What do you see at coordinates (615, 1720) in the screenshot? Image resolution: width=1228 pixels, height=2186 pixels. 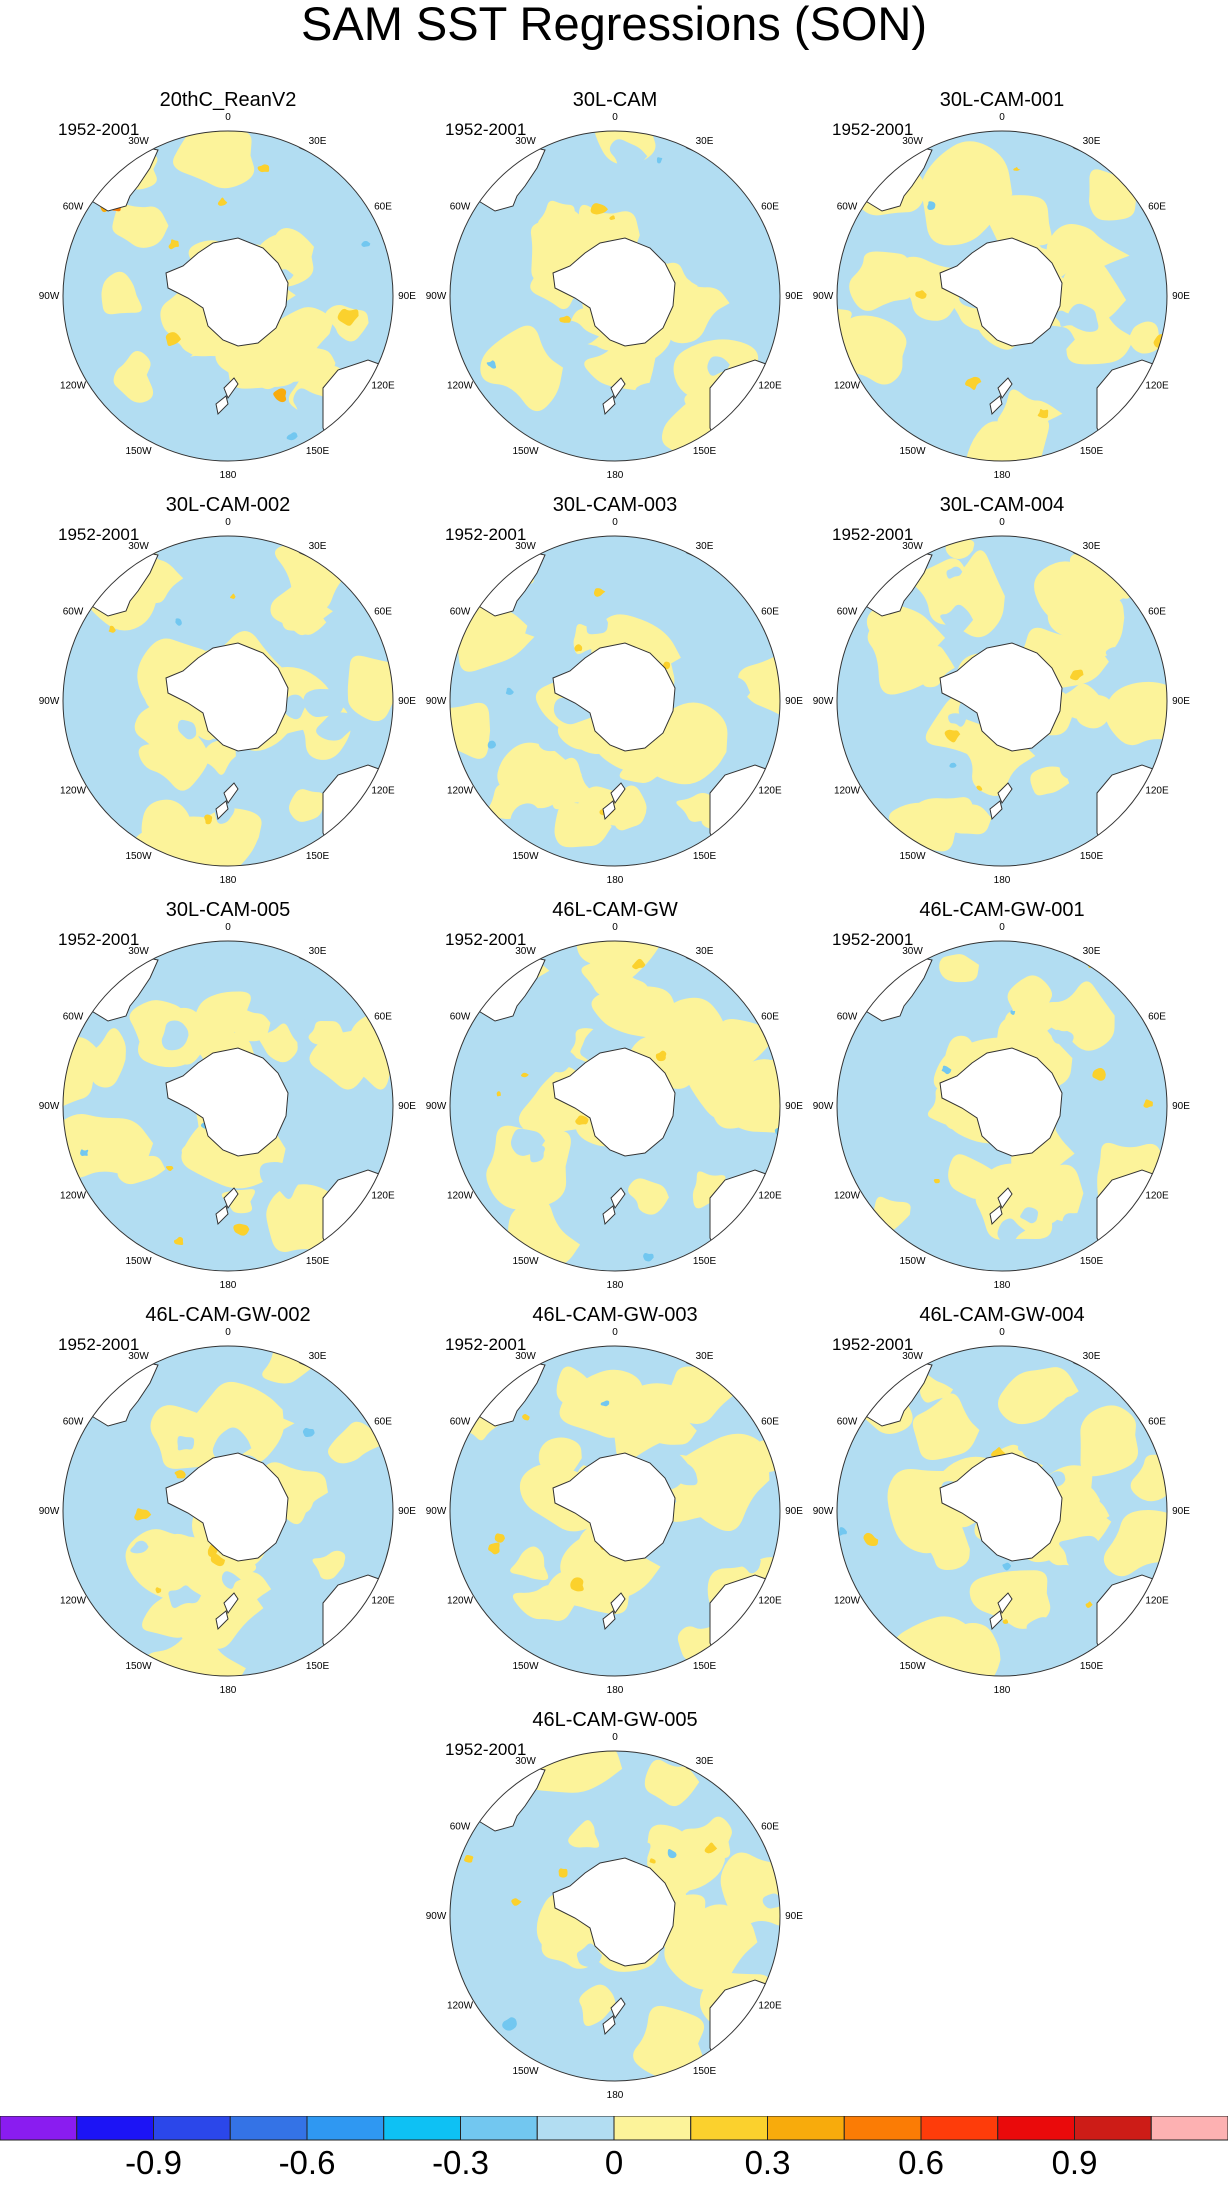 I see `panel-title: 46L-CAM-GW-005` at bounding box center [615, 1720].